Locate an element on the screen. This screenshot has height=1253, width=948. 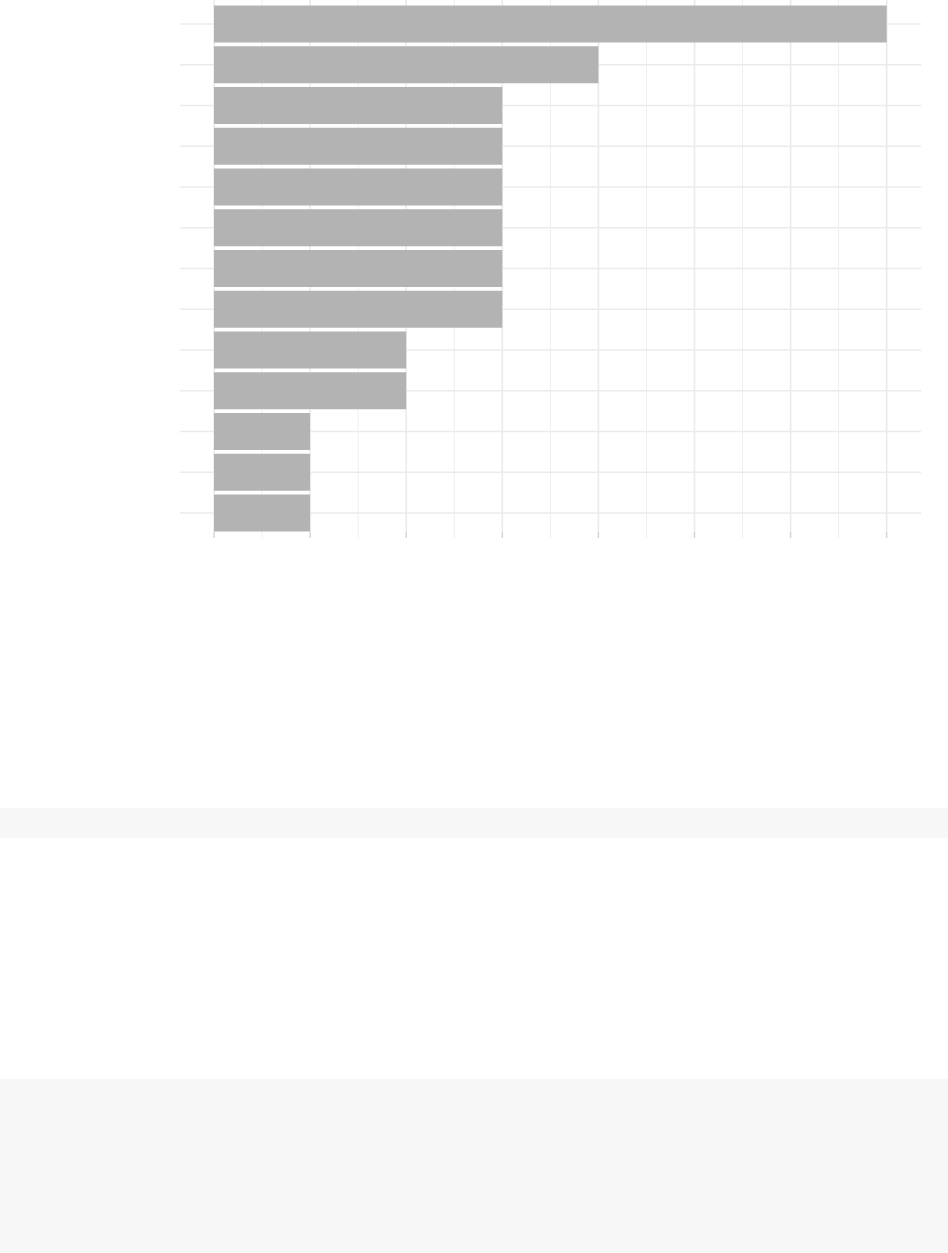
gray-strip is located at coordinates (474, 823).